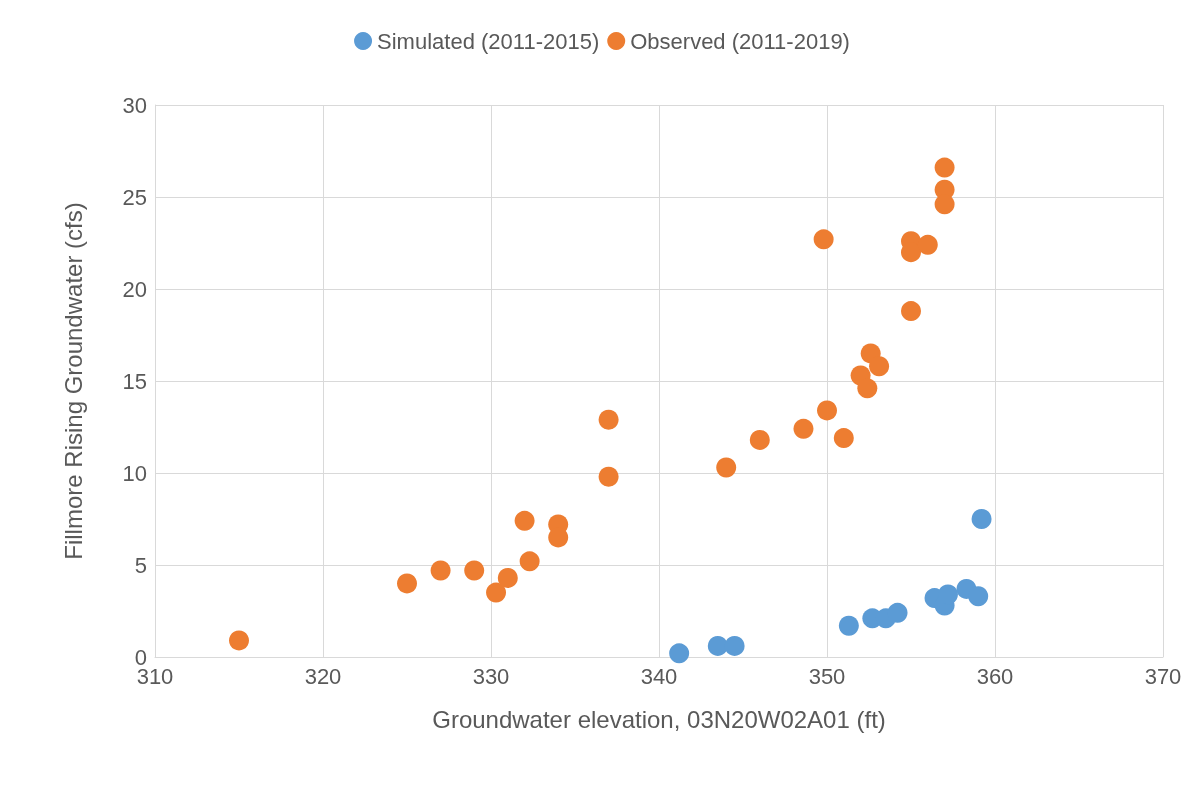 Image resolution: width=1204 pixels, height=804 pixels. Describe the element at coordinates (488, 41) in the screenshot. I see `legend-label: Simulated (2011-2015)` at that location.